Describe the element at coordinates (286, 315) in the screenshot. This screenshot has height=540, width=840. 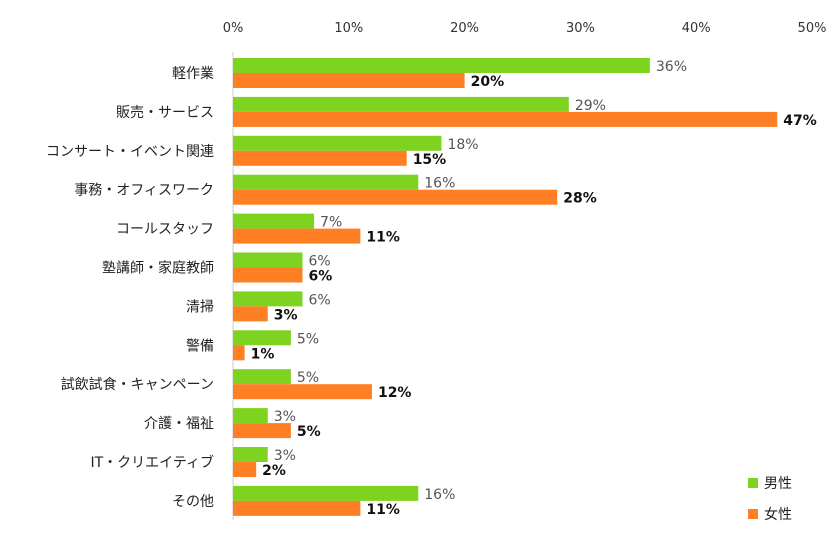
I see `data-label-female: 3%` at that location.